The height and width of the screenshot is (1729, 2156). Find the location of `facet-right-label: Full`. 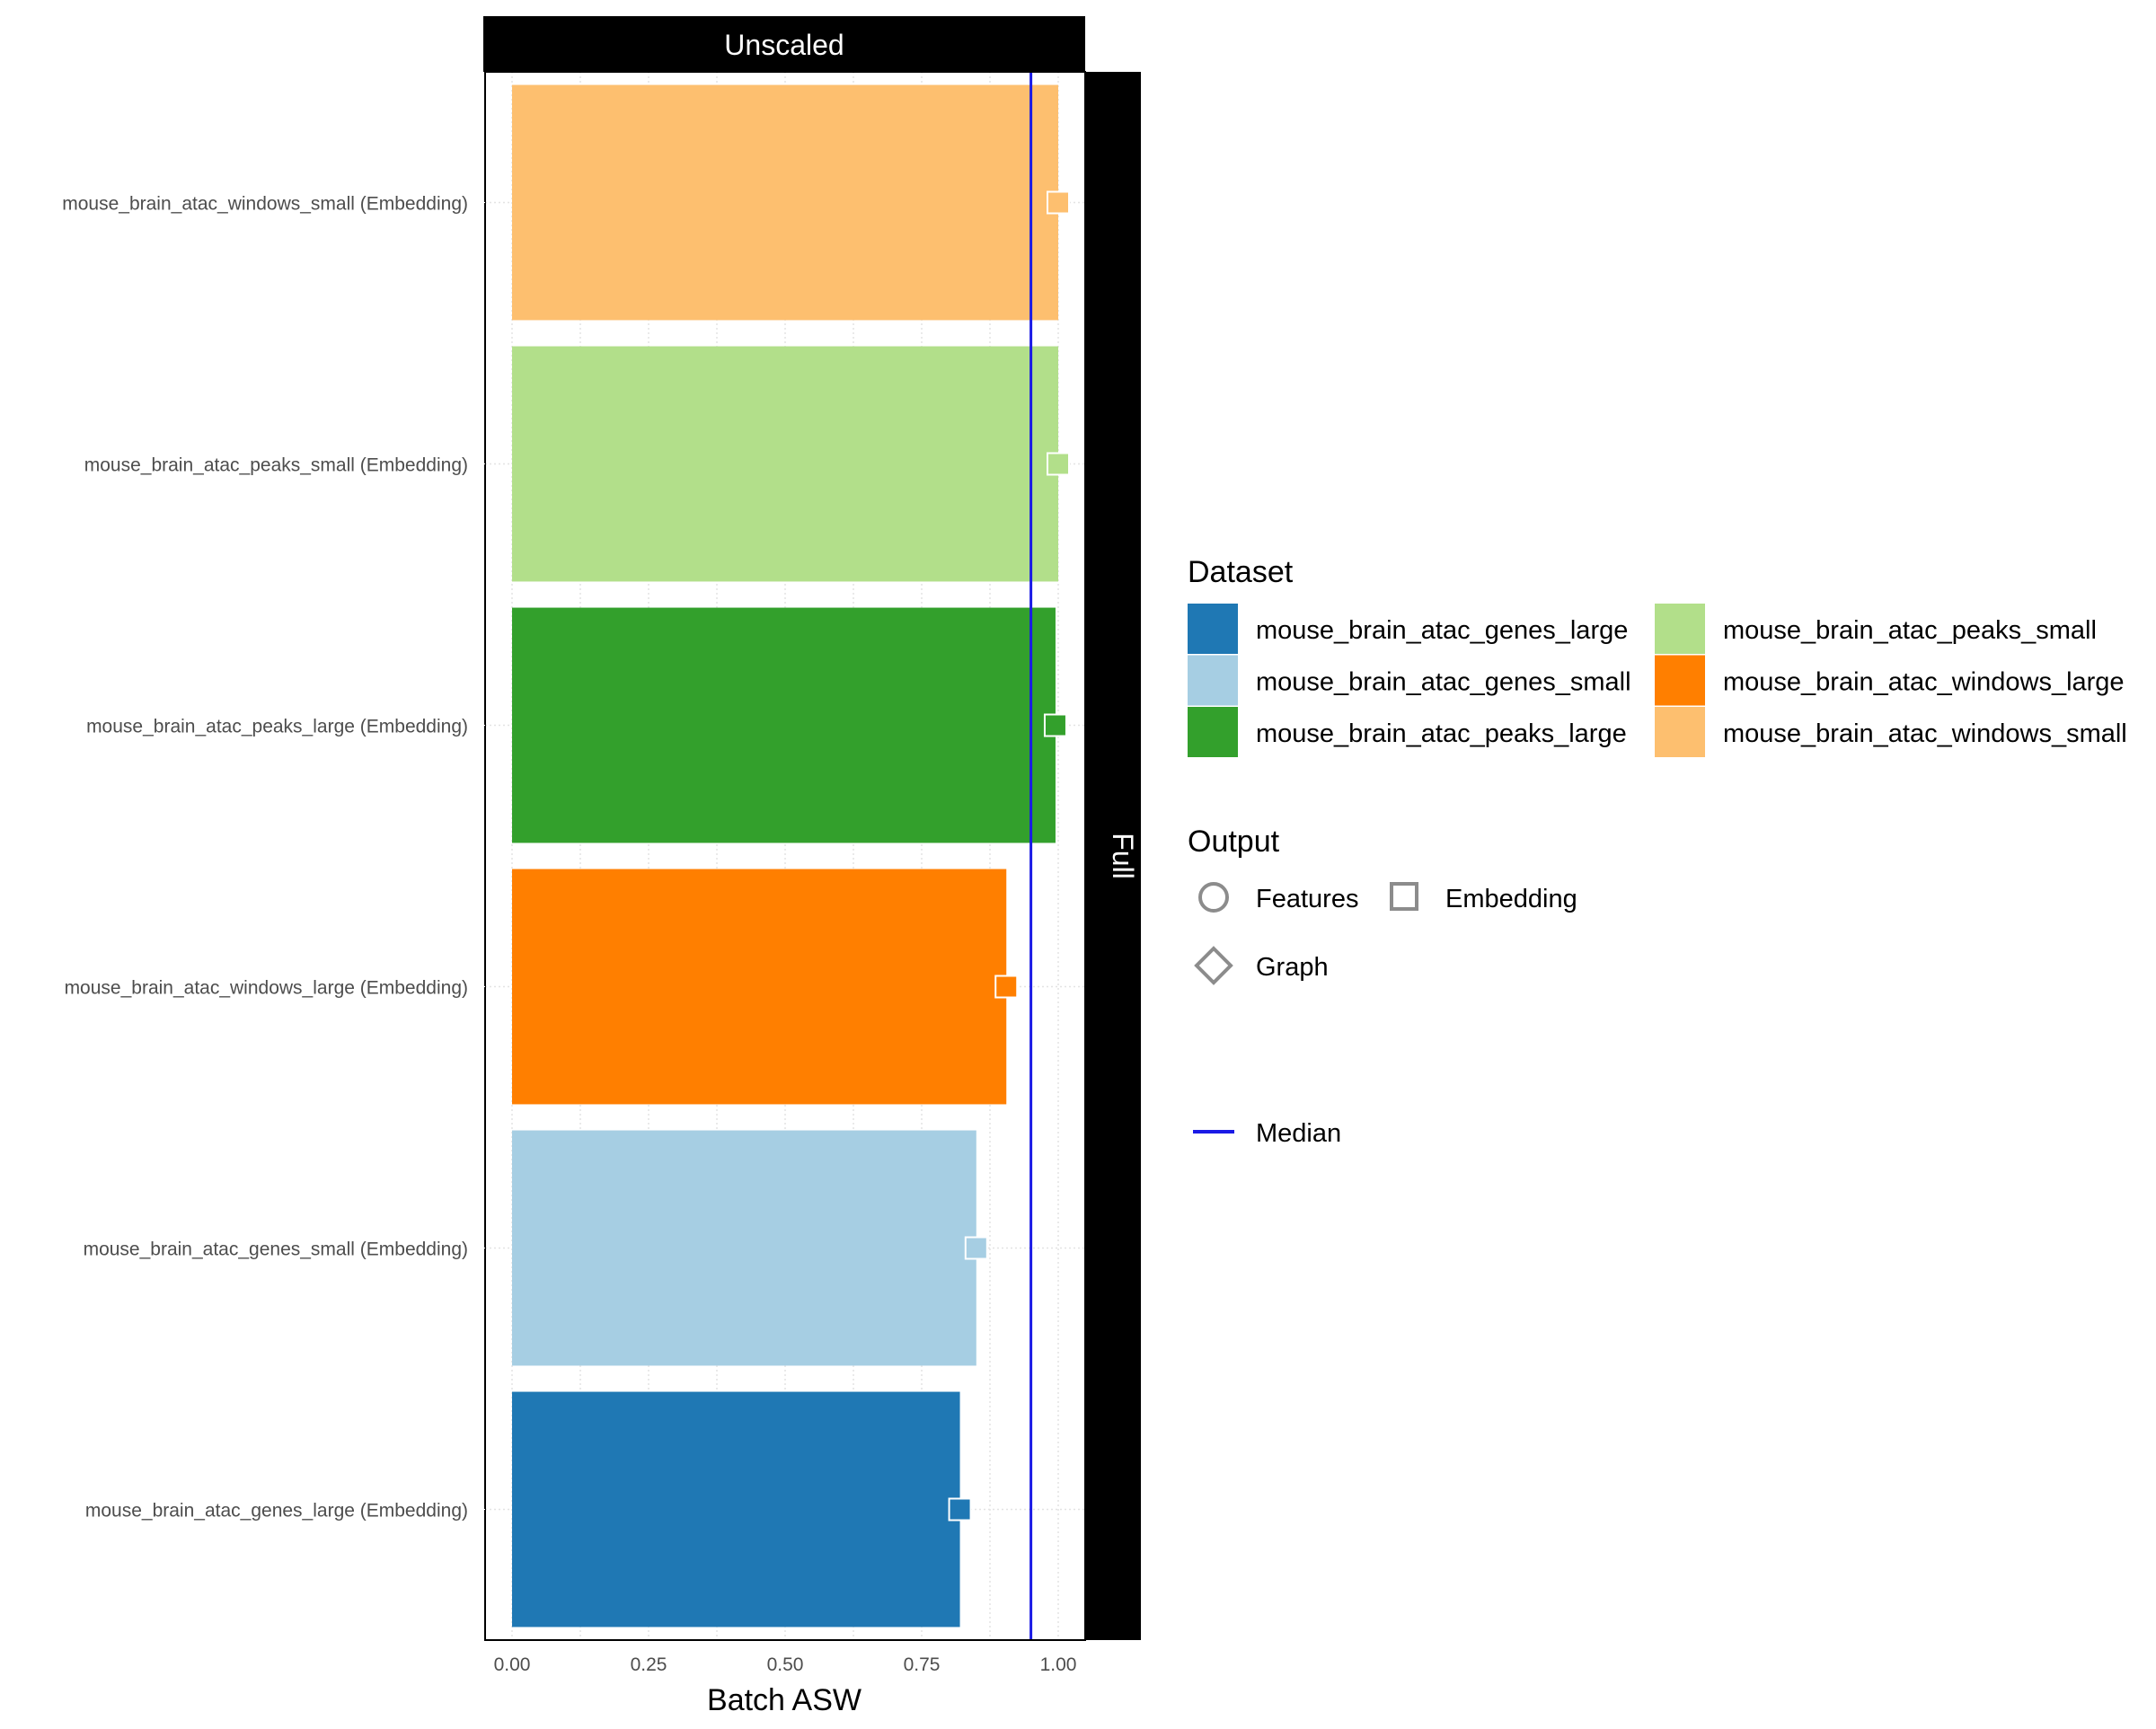

facet-right-label: Full is located at coordinates (1123, 856).